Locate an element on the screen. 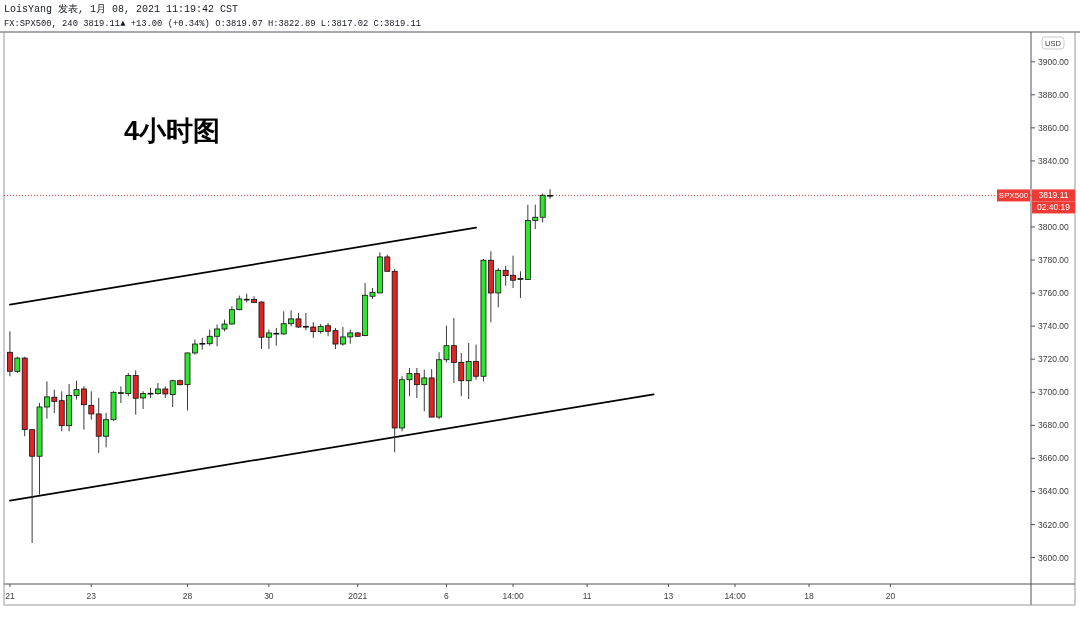 Image resolution: width=1080 pixels, height=631 pixels. title: 4小时图 is located at coordinates (172, 131).